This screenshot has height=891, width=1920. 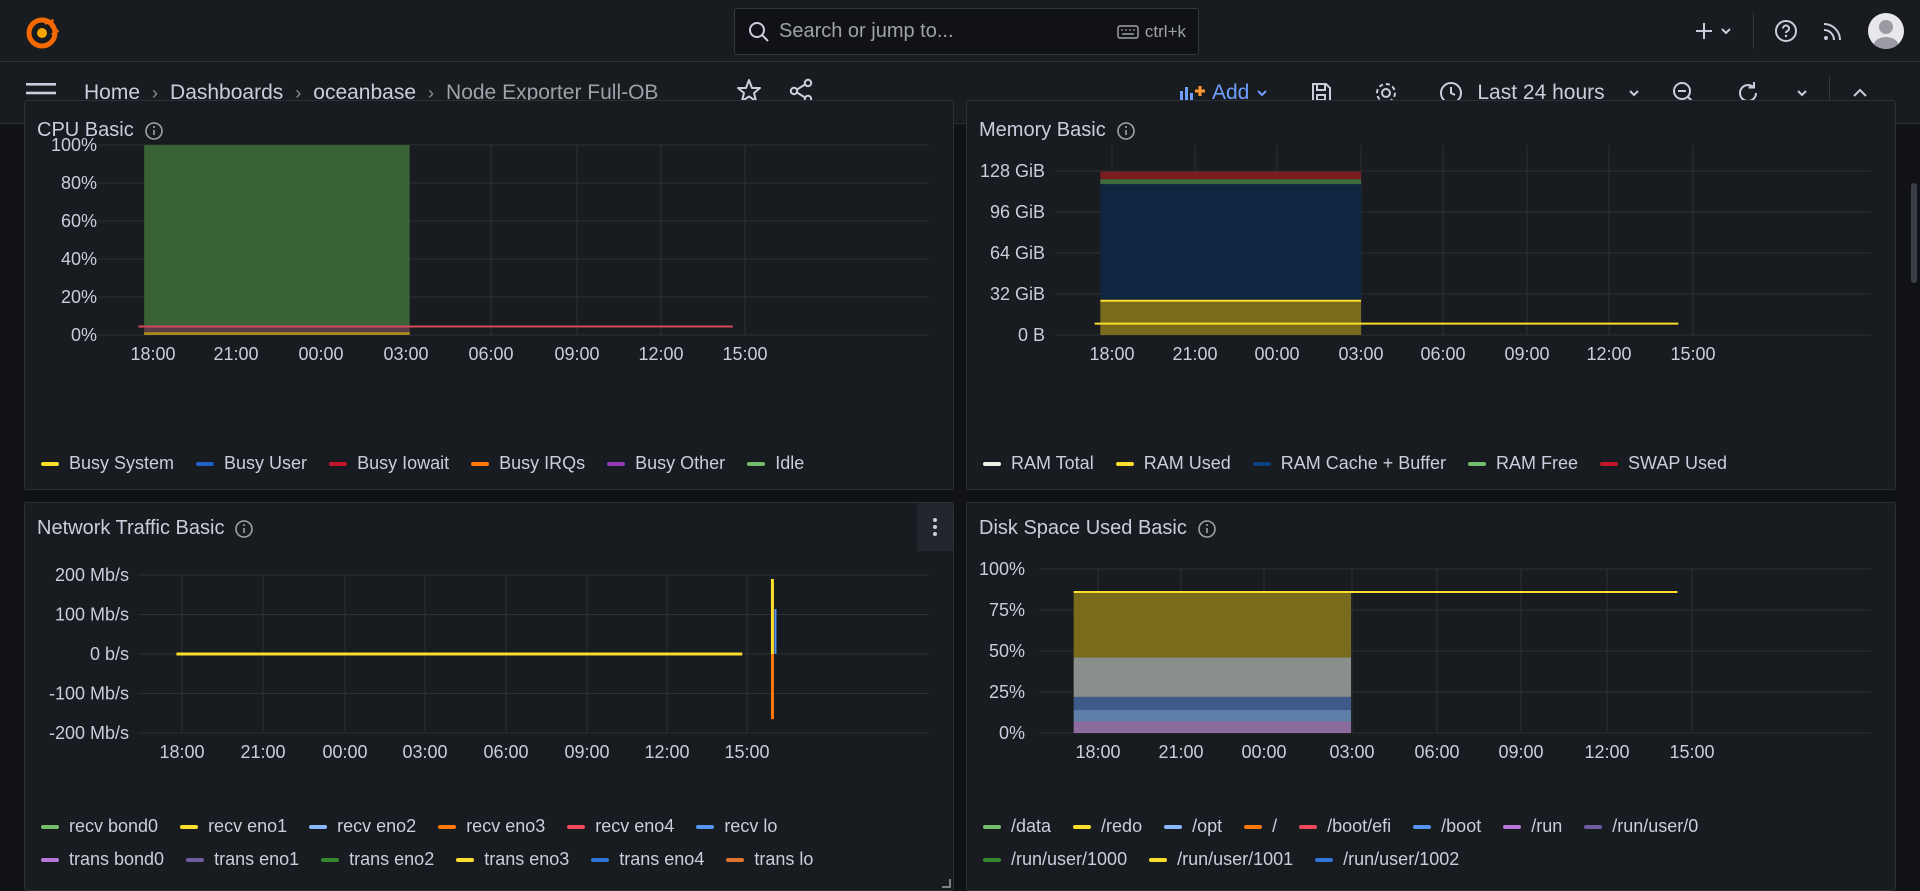 I want to click on legend-item: recv eno2, so click(x=362, y=826).